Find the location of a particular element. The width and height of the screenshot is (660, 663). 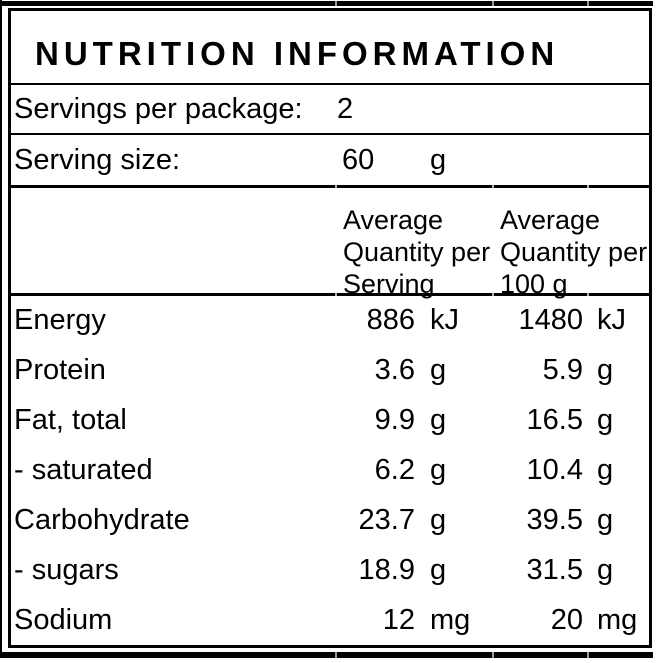

per-serving-value: 18.9 is located at coordinates (386, 569).